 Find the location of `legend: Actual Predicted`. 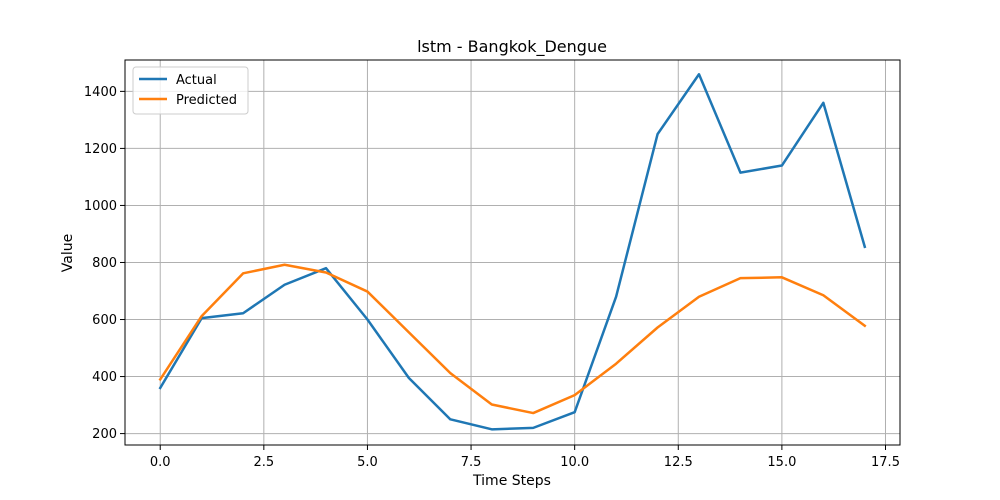

legend: Actual Predicted is located at coordinates (190, 90).